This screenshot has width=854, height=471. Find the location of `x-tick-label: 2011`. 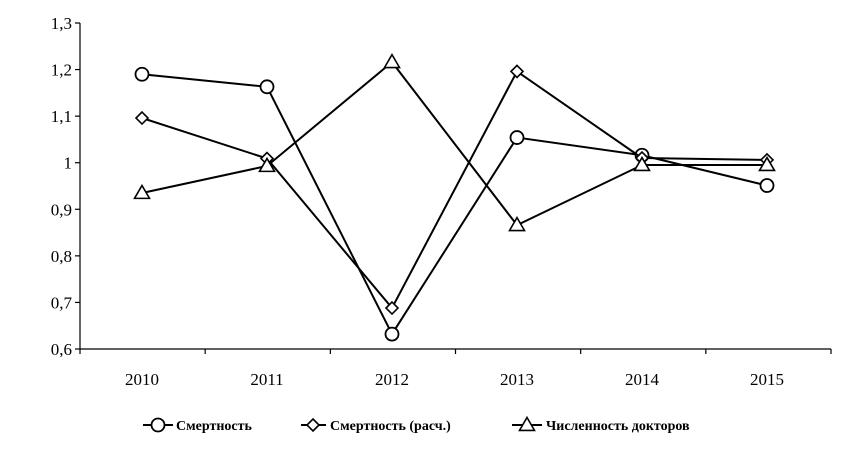

x-tick-label: 2011 is located at coordinates (266, 379).